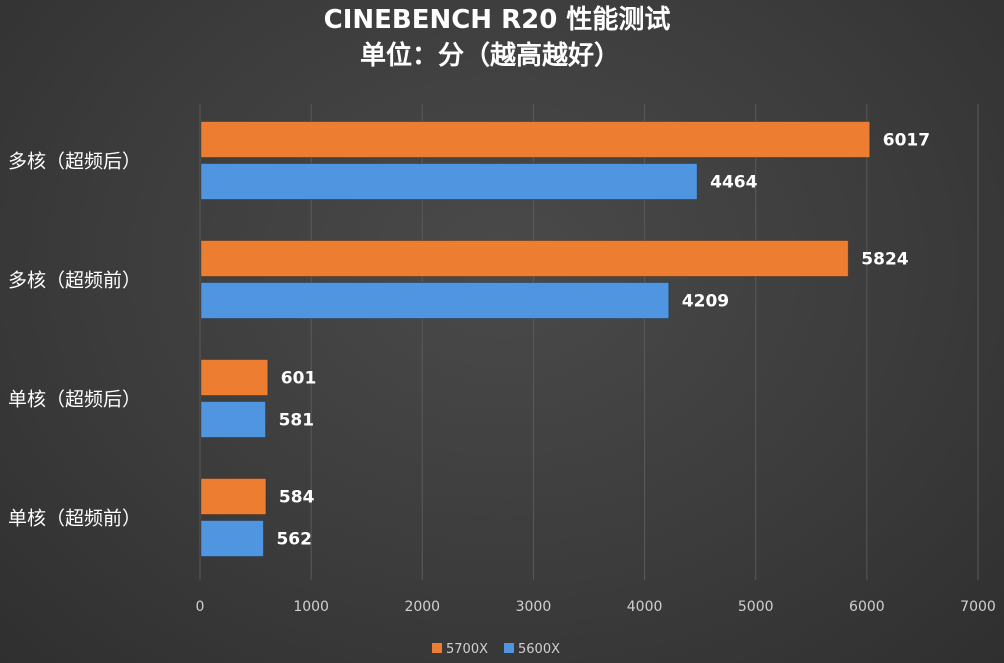 This screenshot has height=663, width=1004. What do you see at coordinates (74, 519) in the screenshot?
I see `category-label: 单核（超频前）` at bounding box center [74, 519].